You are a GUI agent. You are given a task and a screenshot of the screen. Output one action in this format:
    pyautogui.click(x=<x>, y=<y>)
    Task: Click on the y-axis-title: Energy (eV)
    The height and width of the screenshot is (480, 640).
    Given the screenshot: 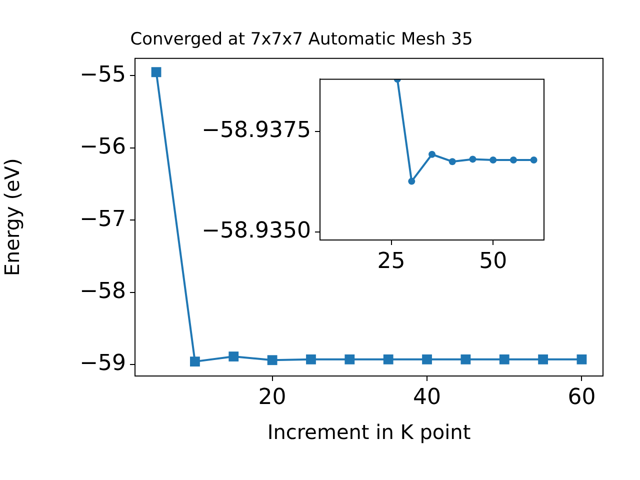 What is the action you would take?
    pyautogui.click(x=12, y=217)
    